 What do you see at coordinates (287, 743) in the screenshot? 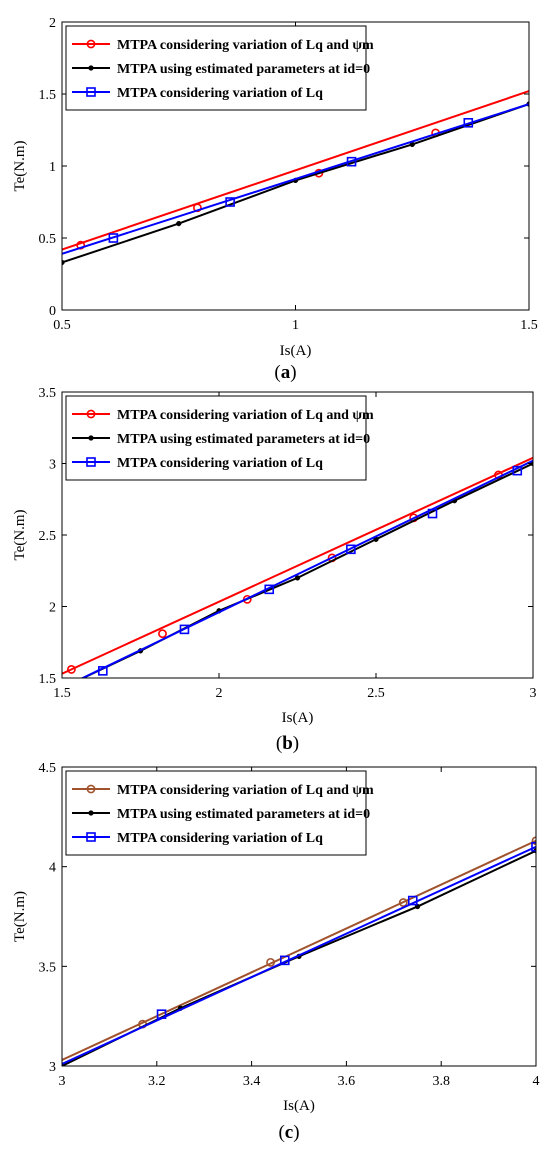
I see `panel-caption: (b)` at bounding box center [287, 743].